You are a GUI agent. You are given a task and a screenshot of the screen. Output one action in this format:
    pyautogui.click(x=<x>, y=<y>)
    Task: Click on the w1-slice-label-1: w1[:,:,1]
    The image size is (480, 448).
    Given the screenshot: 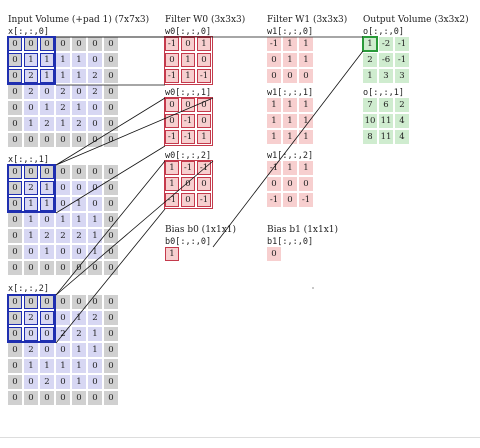 What is the action you would take?
    pyautogui.click(x=290, y=93)
    